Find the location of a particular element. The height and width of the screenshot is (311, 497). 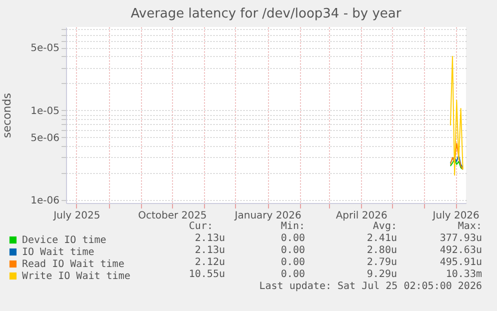

legend-label: Read IO Wait time is located at coordinates (73, 264).